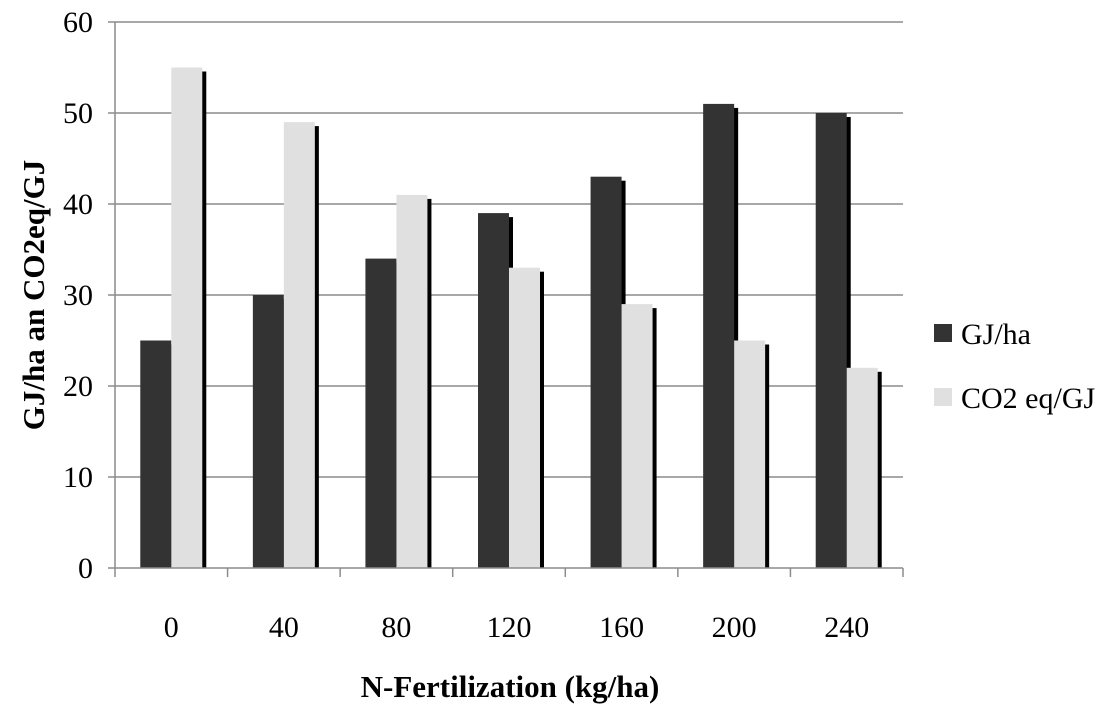 This screenshot has width=1106, height=706. Describe the element at coordinates (78, 22) in the screenshot. I see `y-tick-label: 60` at that location.